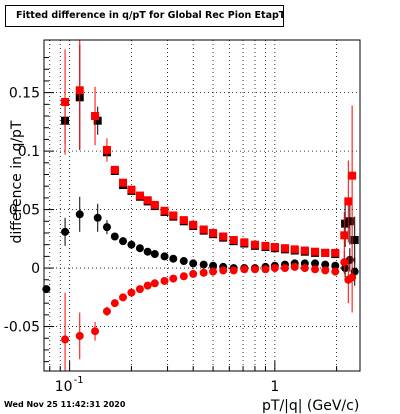  I want to click on y-tick-label: 0.05, so click(24, 211).